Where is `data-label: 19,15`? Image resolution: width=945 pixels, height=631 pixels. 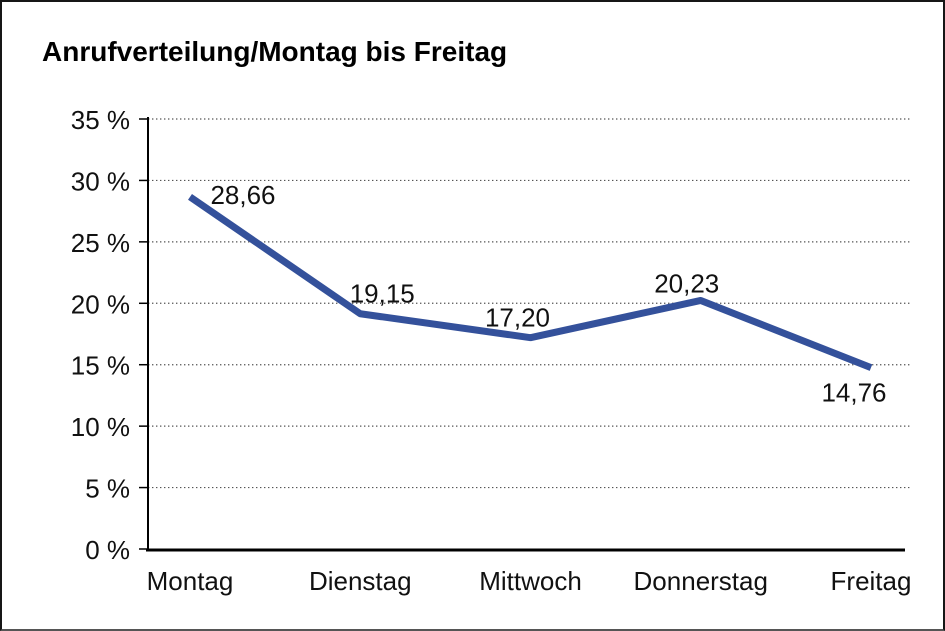
data-label: 19,15 is located at coordinates (382, 294).